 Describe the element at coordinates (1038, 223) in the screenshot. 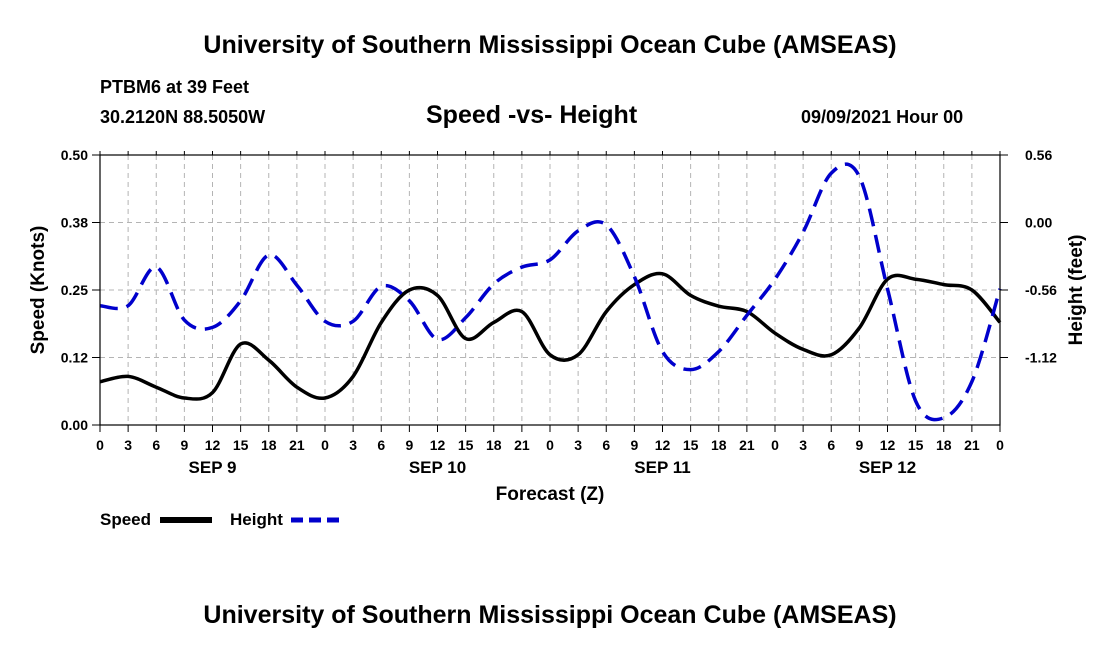

I see `y2-tick-label: 0.00` at that location.